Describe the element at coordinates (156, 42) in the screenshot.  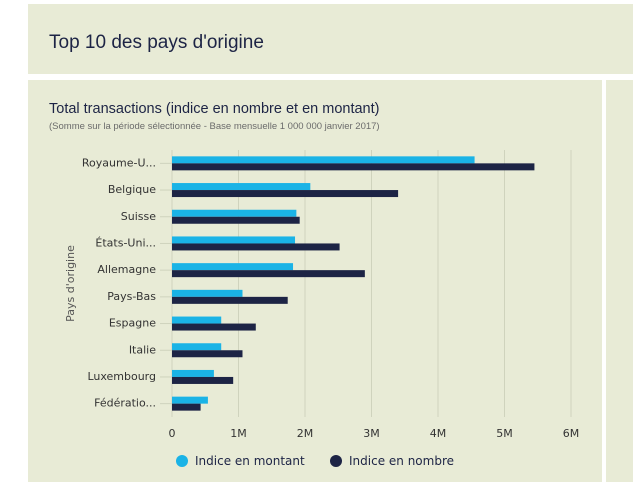
I see `page-title: Top 10 des pays d'origine` at that location.